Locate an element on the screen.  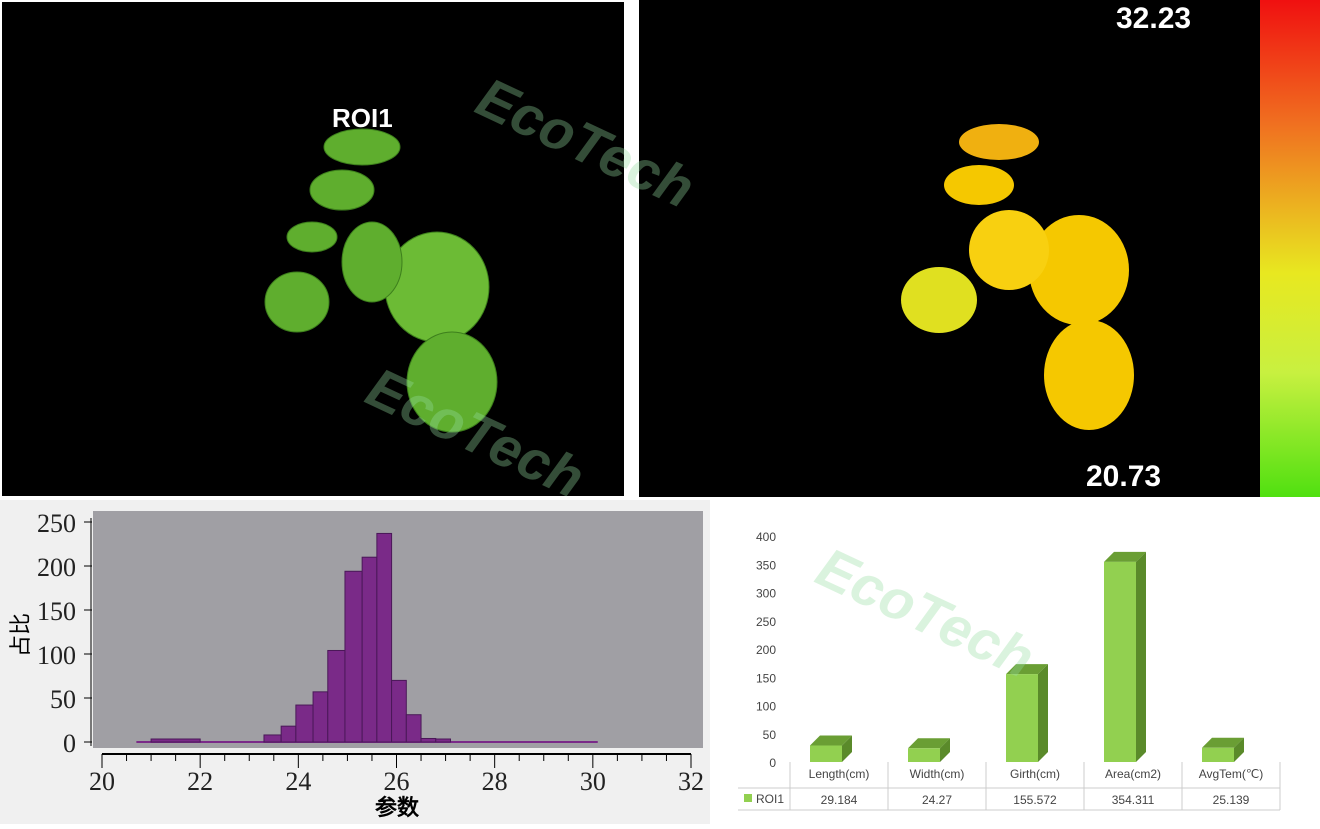
category-label: Area(cm2) is located at coordinates (1133, 774).